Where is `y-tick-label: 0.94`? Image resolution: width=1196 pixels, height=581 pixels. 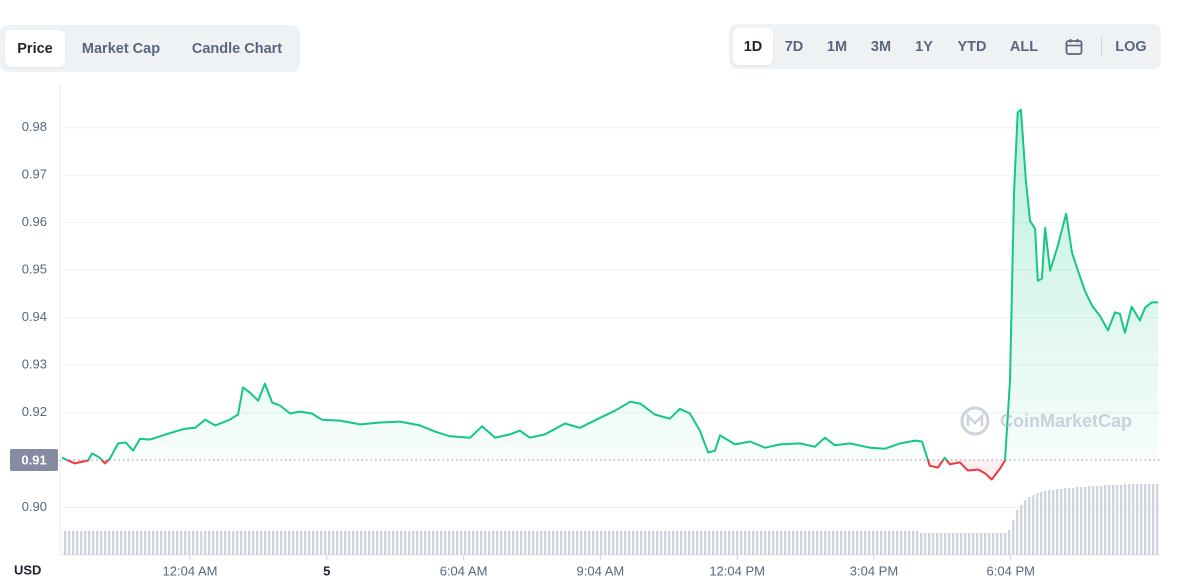
y-tick-label: 0.94 is located at coordinates (34, 316).